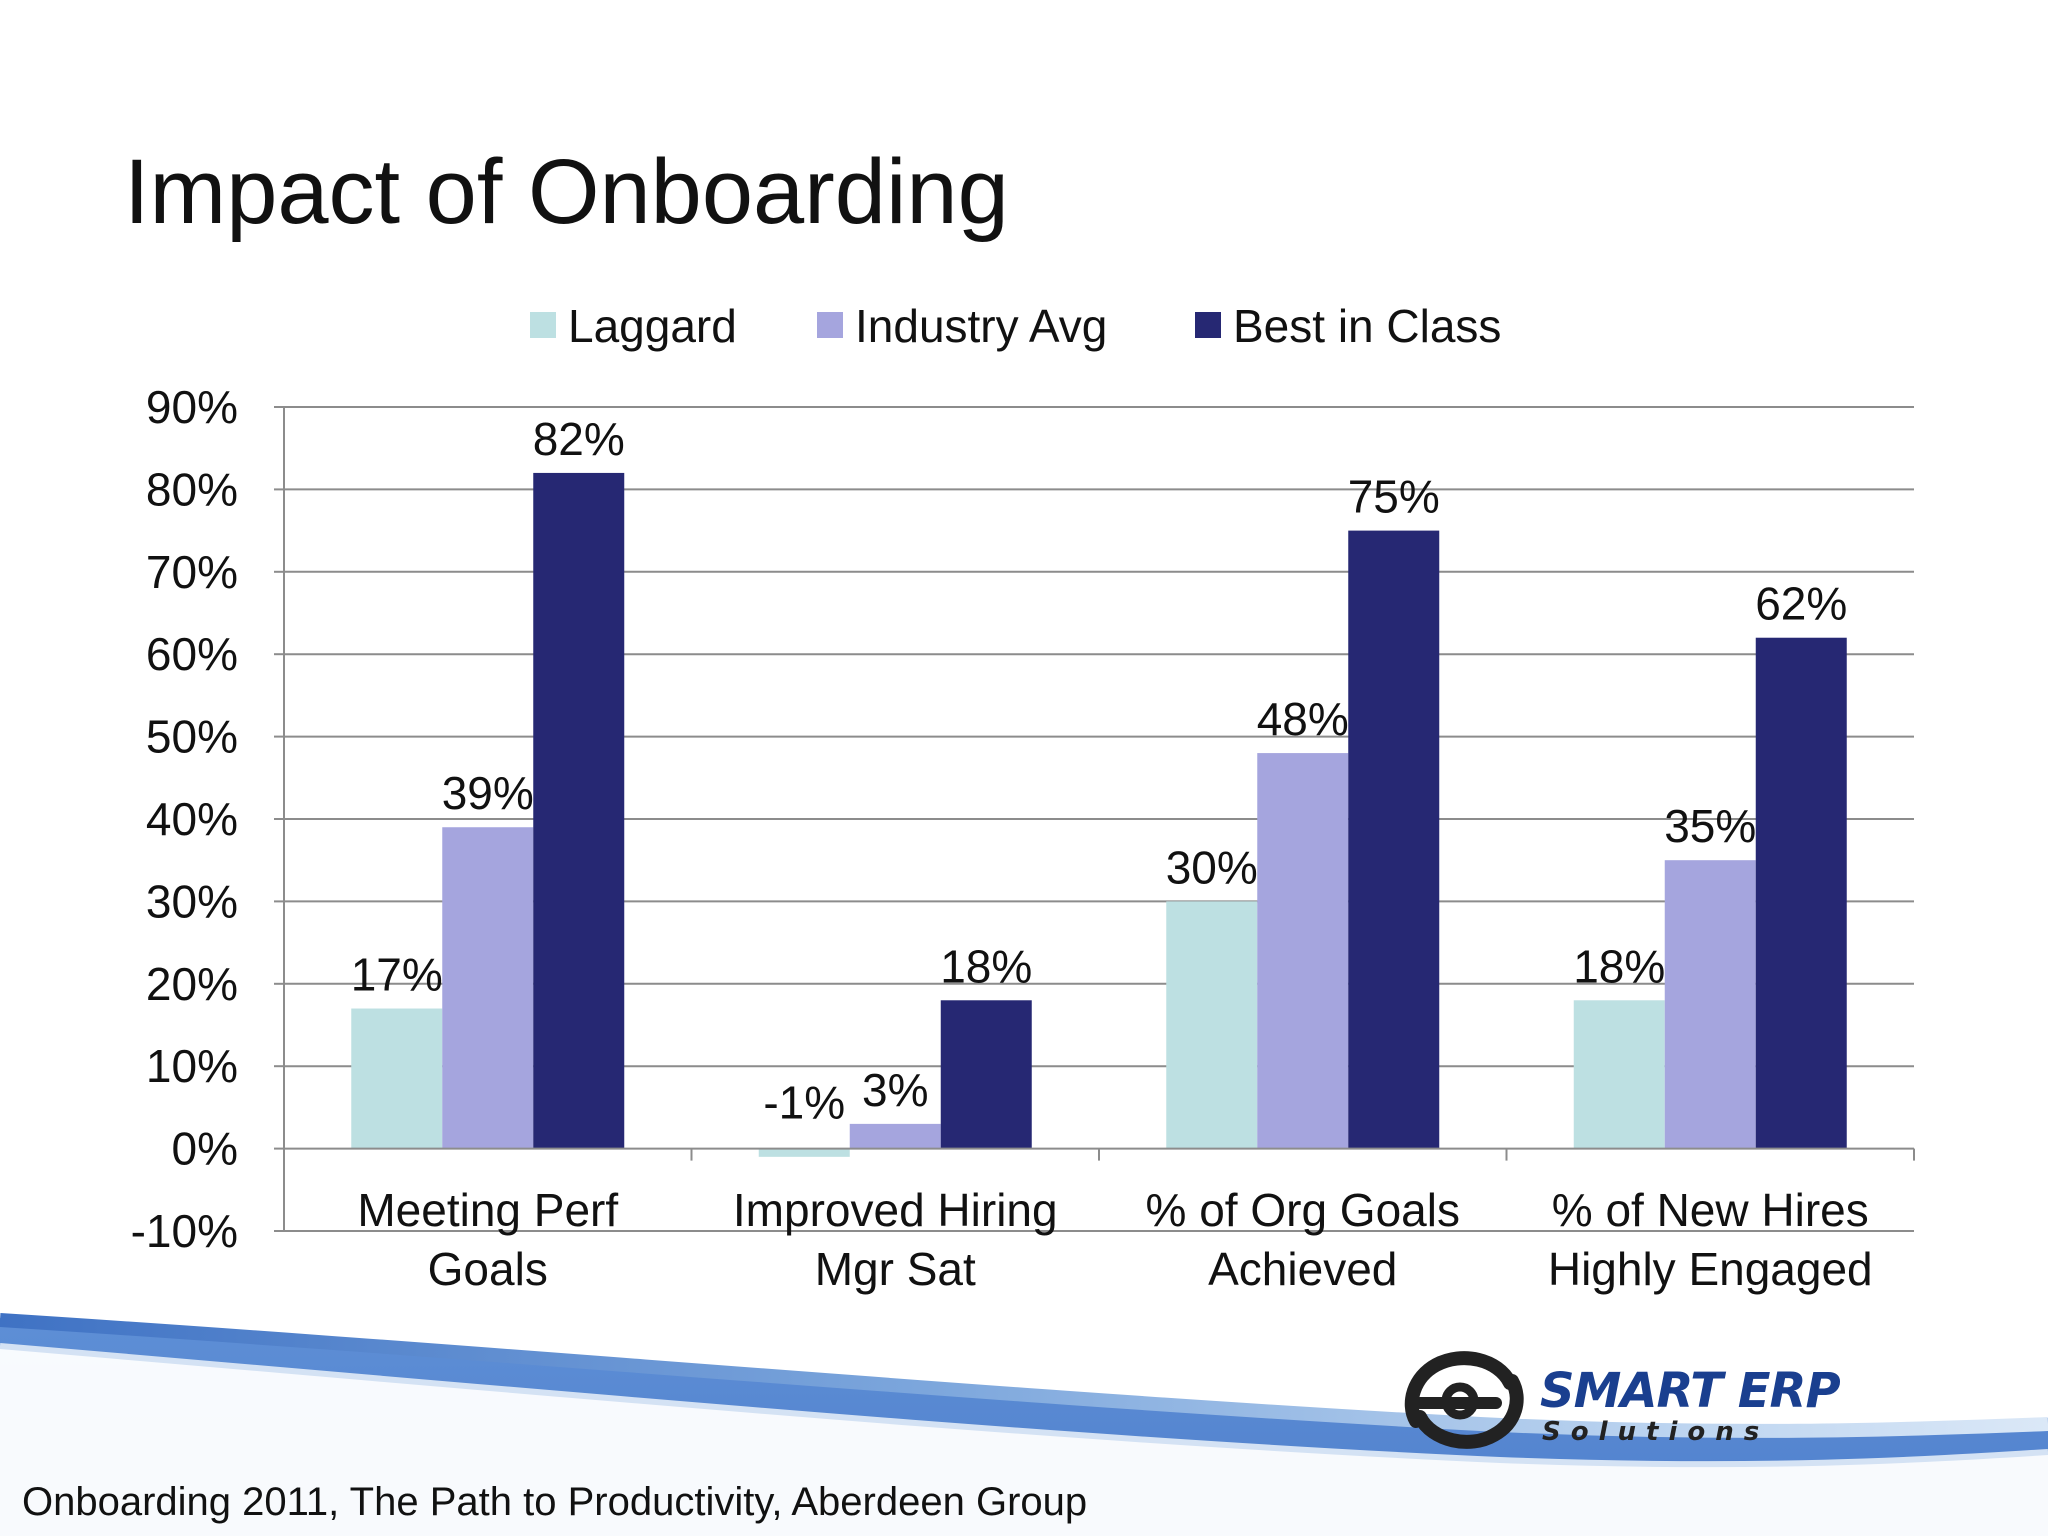 This screenshot has height=1536, width=2048. What do you see at coordinates (1464, 1400) in the screenshot?
I see `logo-mark-icon` at bounding box center [1464, 1400].